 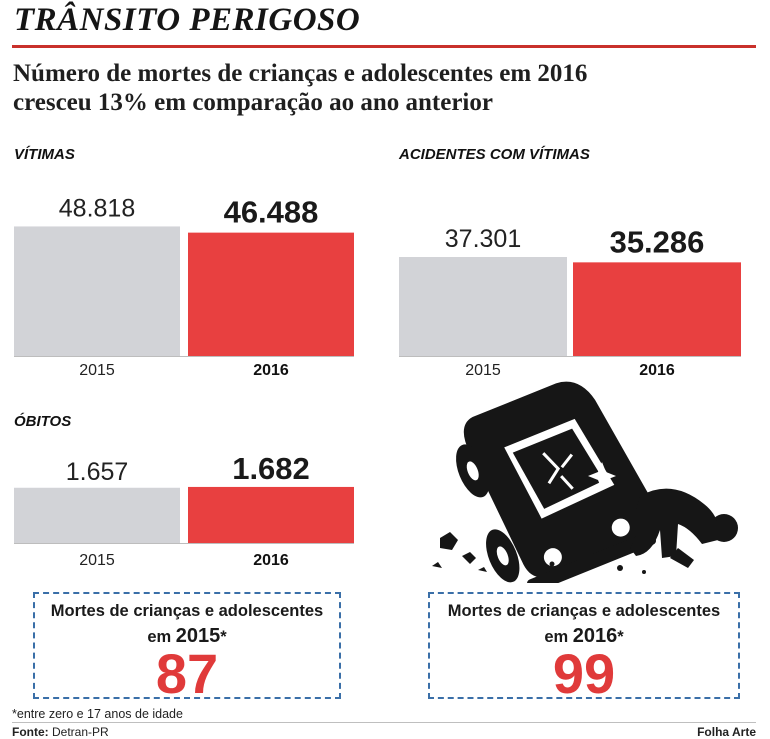 What do you see at coordinates (184, 286) in the screenshot?
I see `chart-vitimas-svg: 48.818 2015 46.488 2016` at bounding box center [184, 286].